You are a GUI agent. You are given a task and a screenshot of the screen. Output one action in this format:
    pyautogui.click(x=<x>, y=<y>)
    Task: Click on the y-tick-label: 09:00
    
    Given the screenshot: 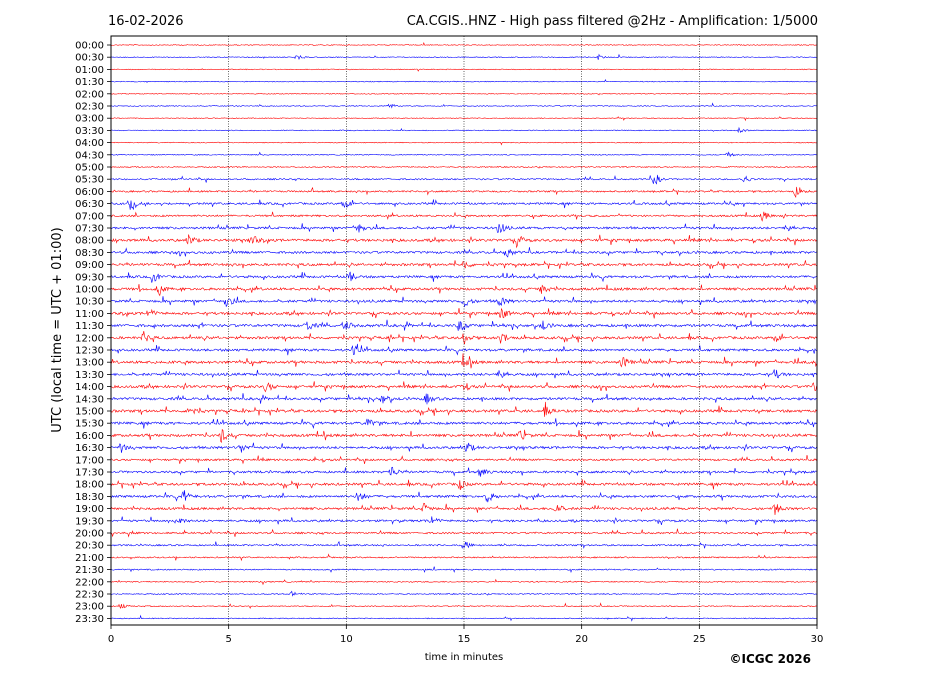 What is the action you would take?
    pyautogui.click(x=89, y=265)
    